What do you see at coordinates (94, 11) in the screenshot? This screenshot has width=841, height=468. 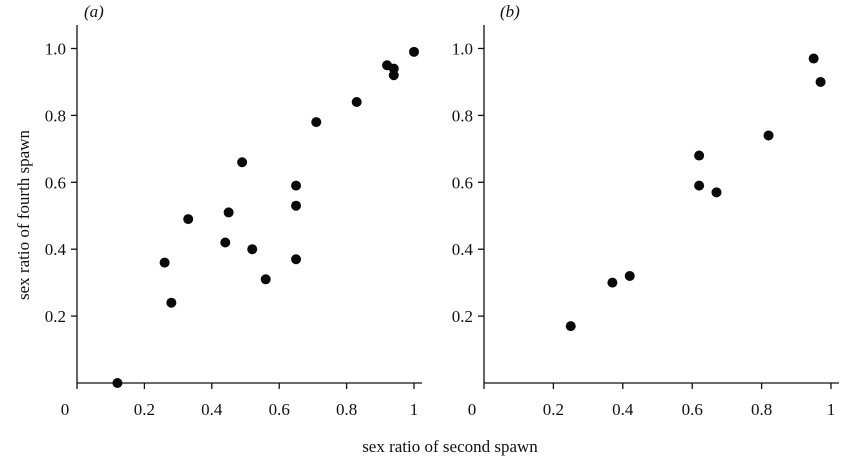 I see `panel-label: (a)` at bounding box center [94, 11].